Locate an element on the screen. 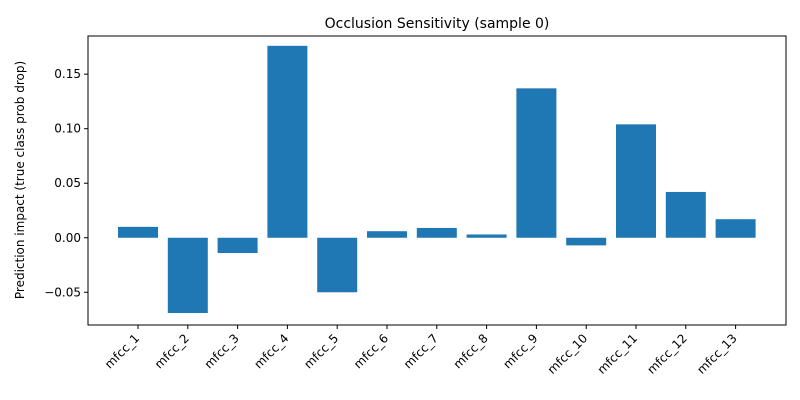 The image size is (800, 400). x-tick-label: mfcc_12 is located at coordinates (667, 354).